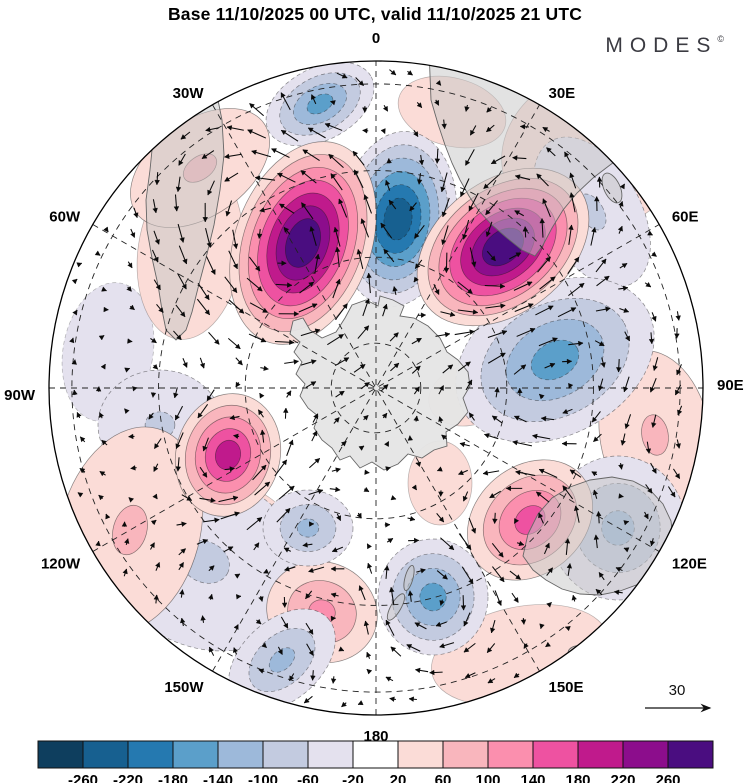 The height and width of the screenshot is (783, 750). What do you see at coordinates (228, 455) in the screenshot?
I see `anomaly-contour-high-100W-70S` at bounding box center [228, 455].